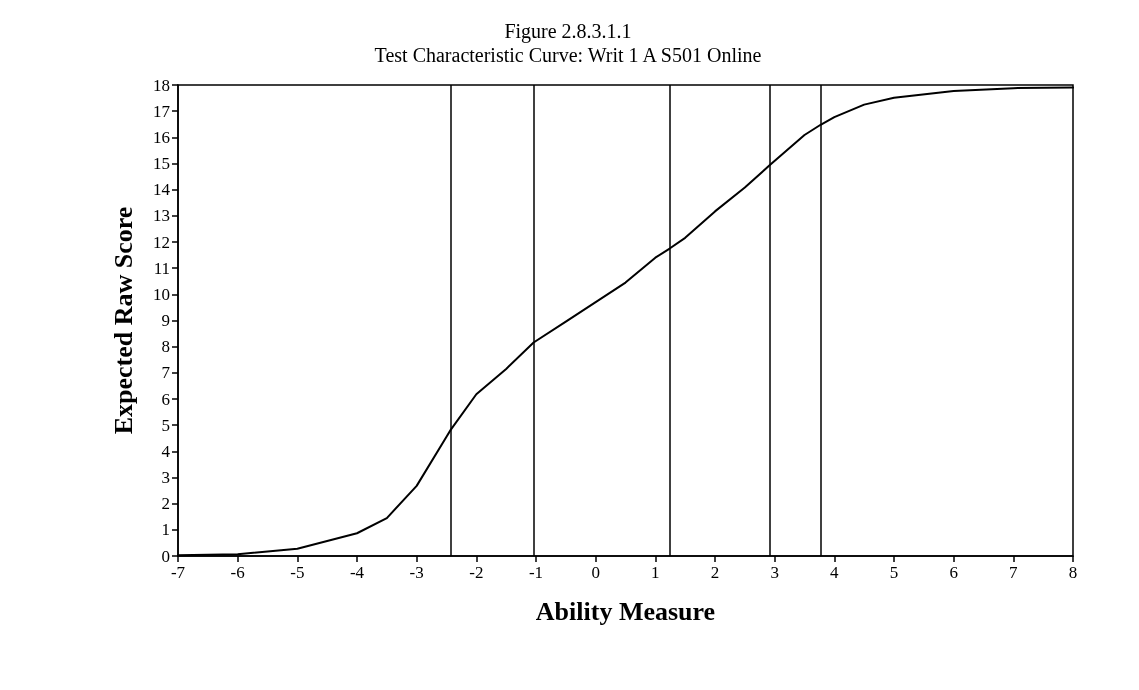 The image size is (1139, 690). I want to click on y-tick-label: 9, so click(165, 320).